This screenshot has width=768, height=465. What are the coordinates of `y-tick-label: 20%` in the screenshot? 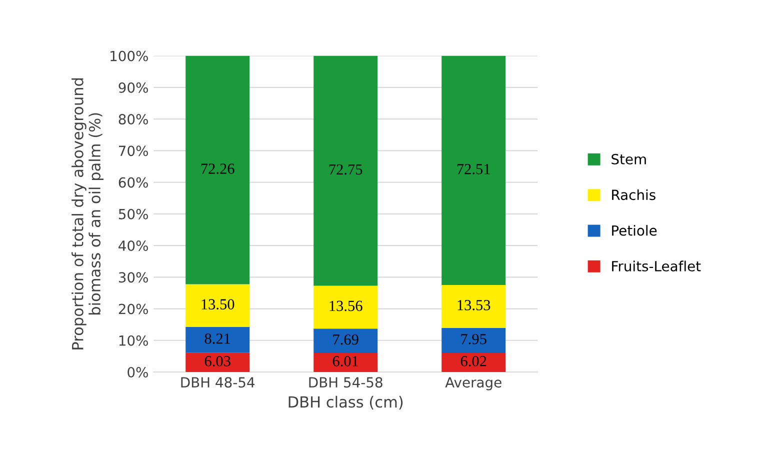 It's located at (133, 309).